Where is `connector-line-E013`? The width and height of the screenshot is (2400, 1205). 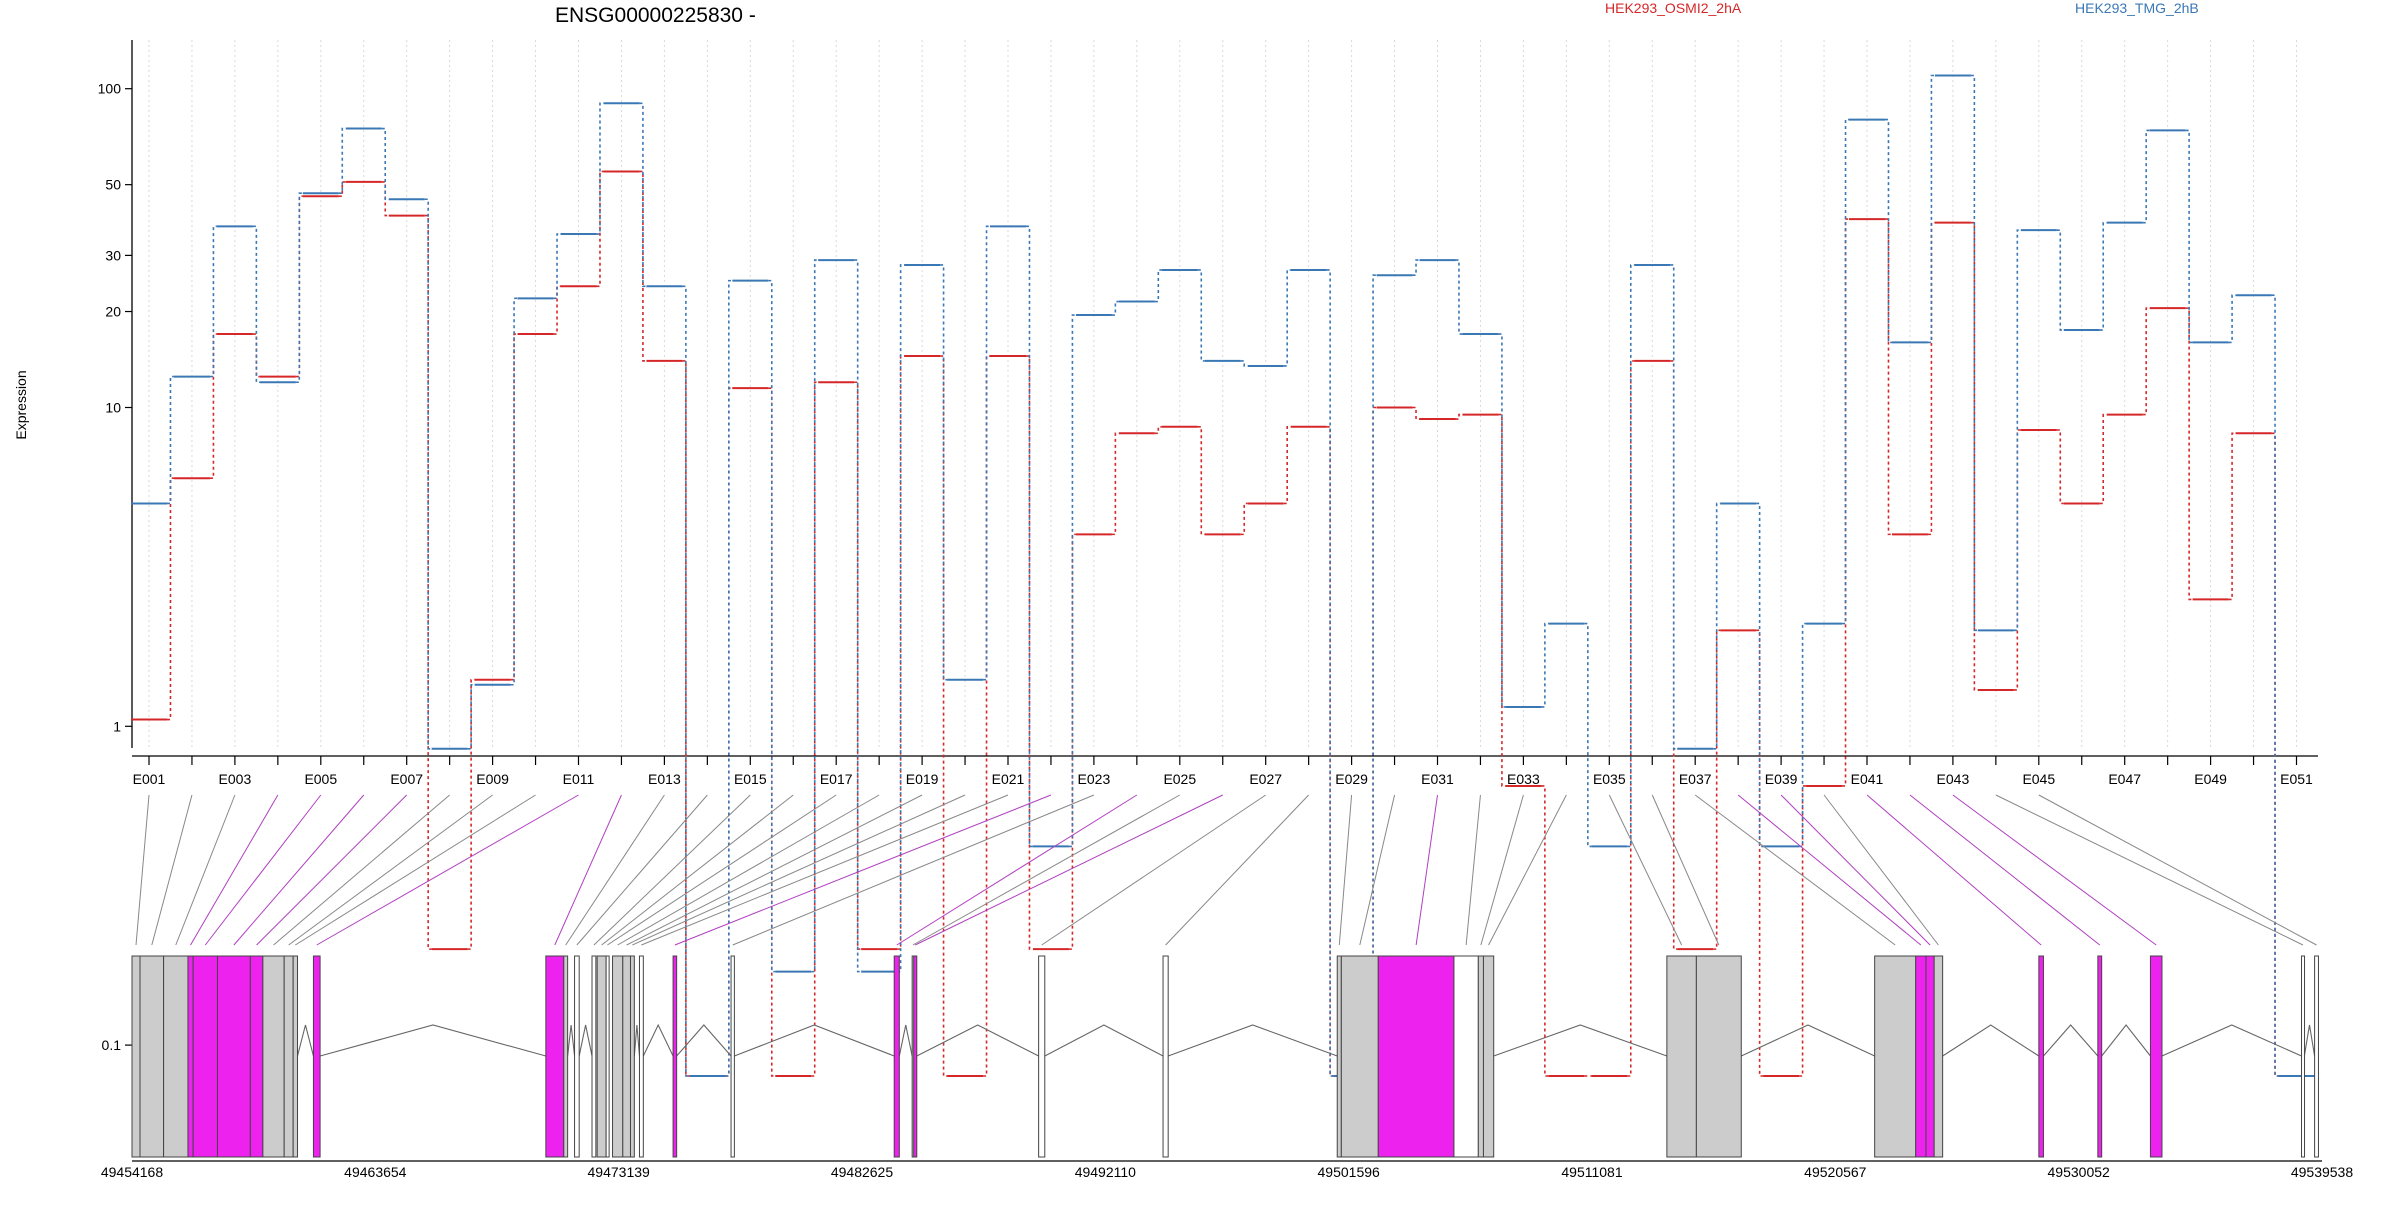
connector-line-E013 is located at coordinates (615, 870).